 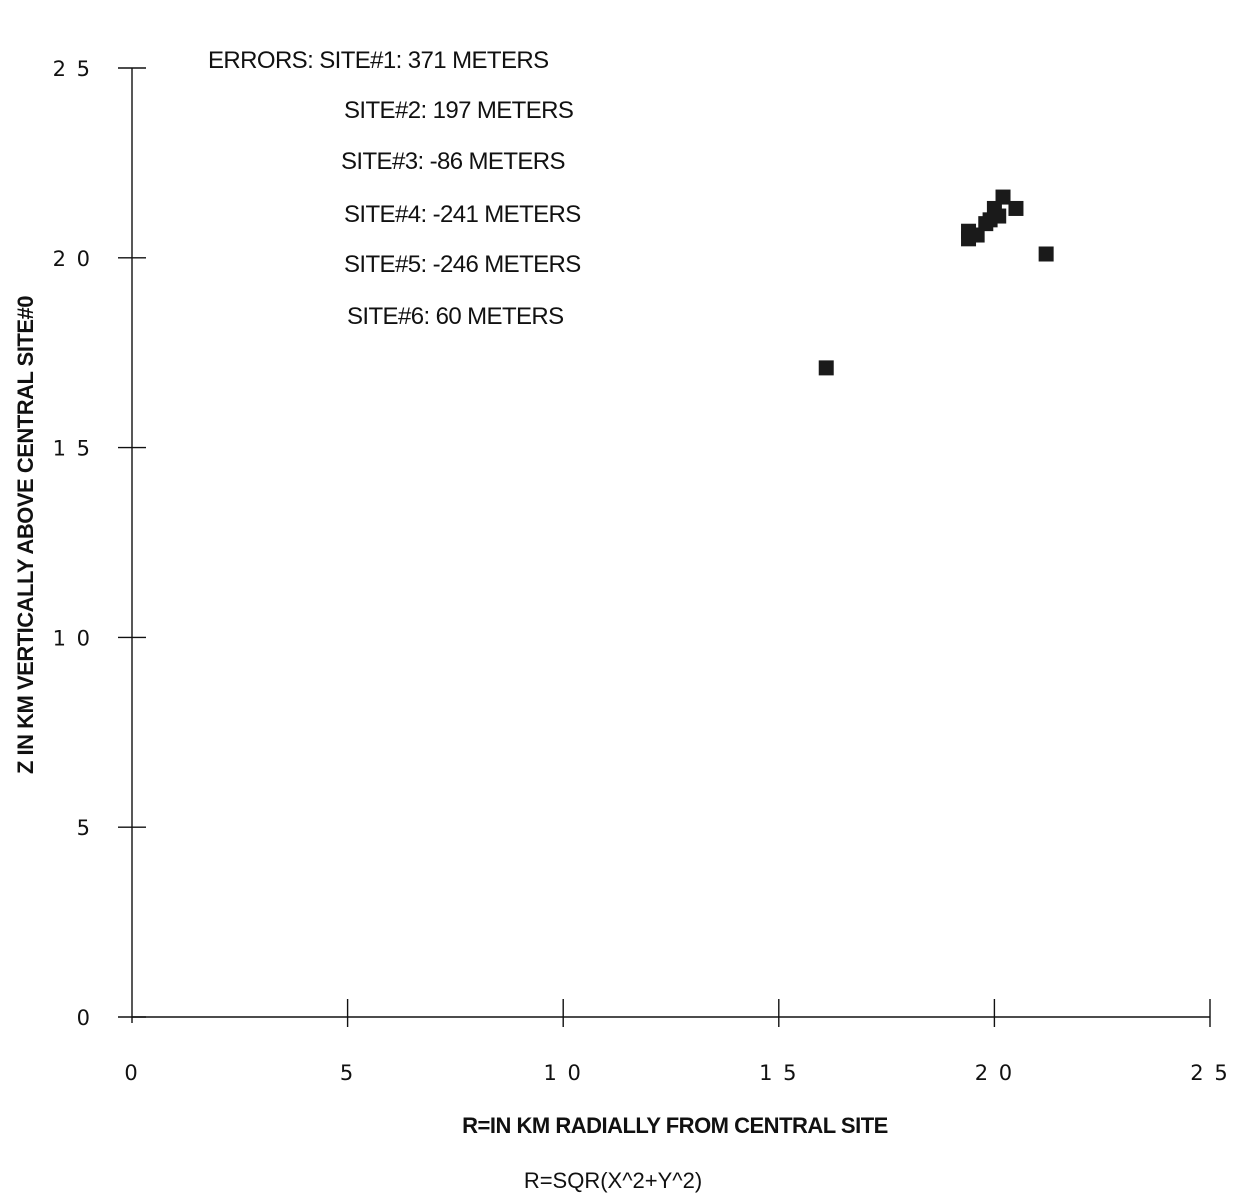 What do you see at coordinates (458, 110) in the screenshot?
I see `annotation-site2: SITE#2: 197 METERS` at bounding box center [458, 110].